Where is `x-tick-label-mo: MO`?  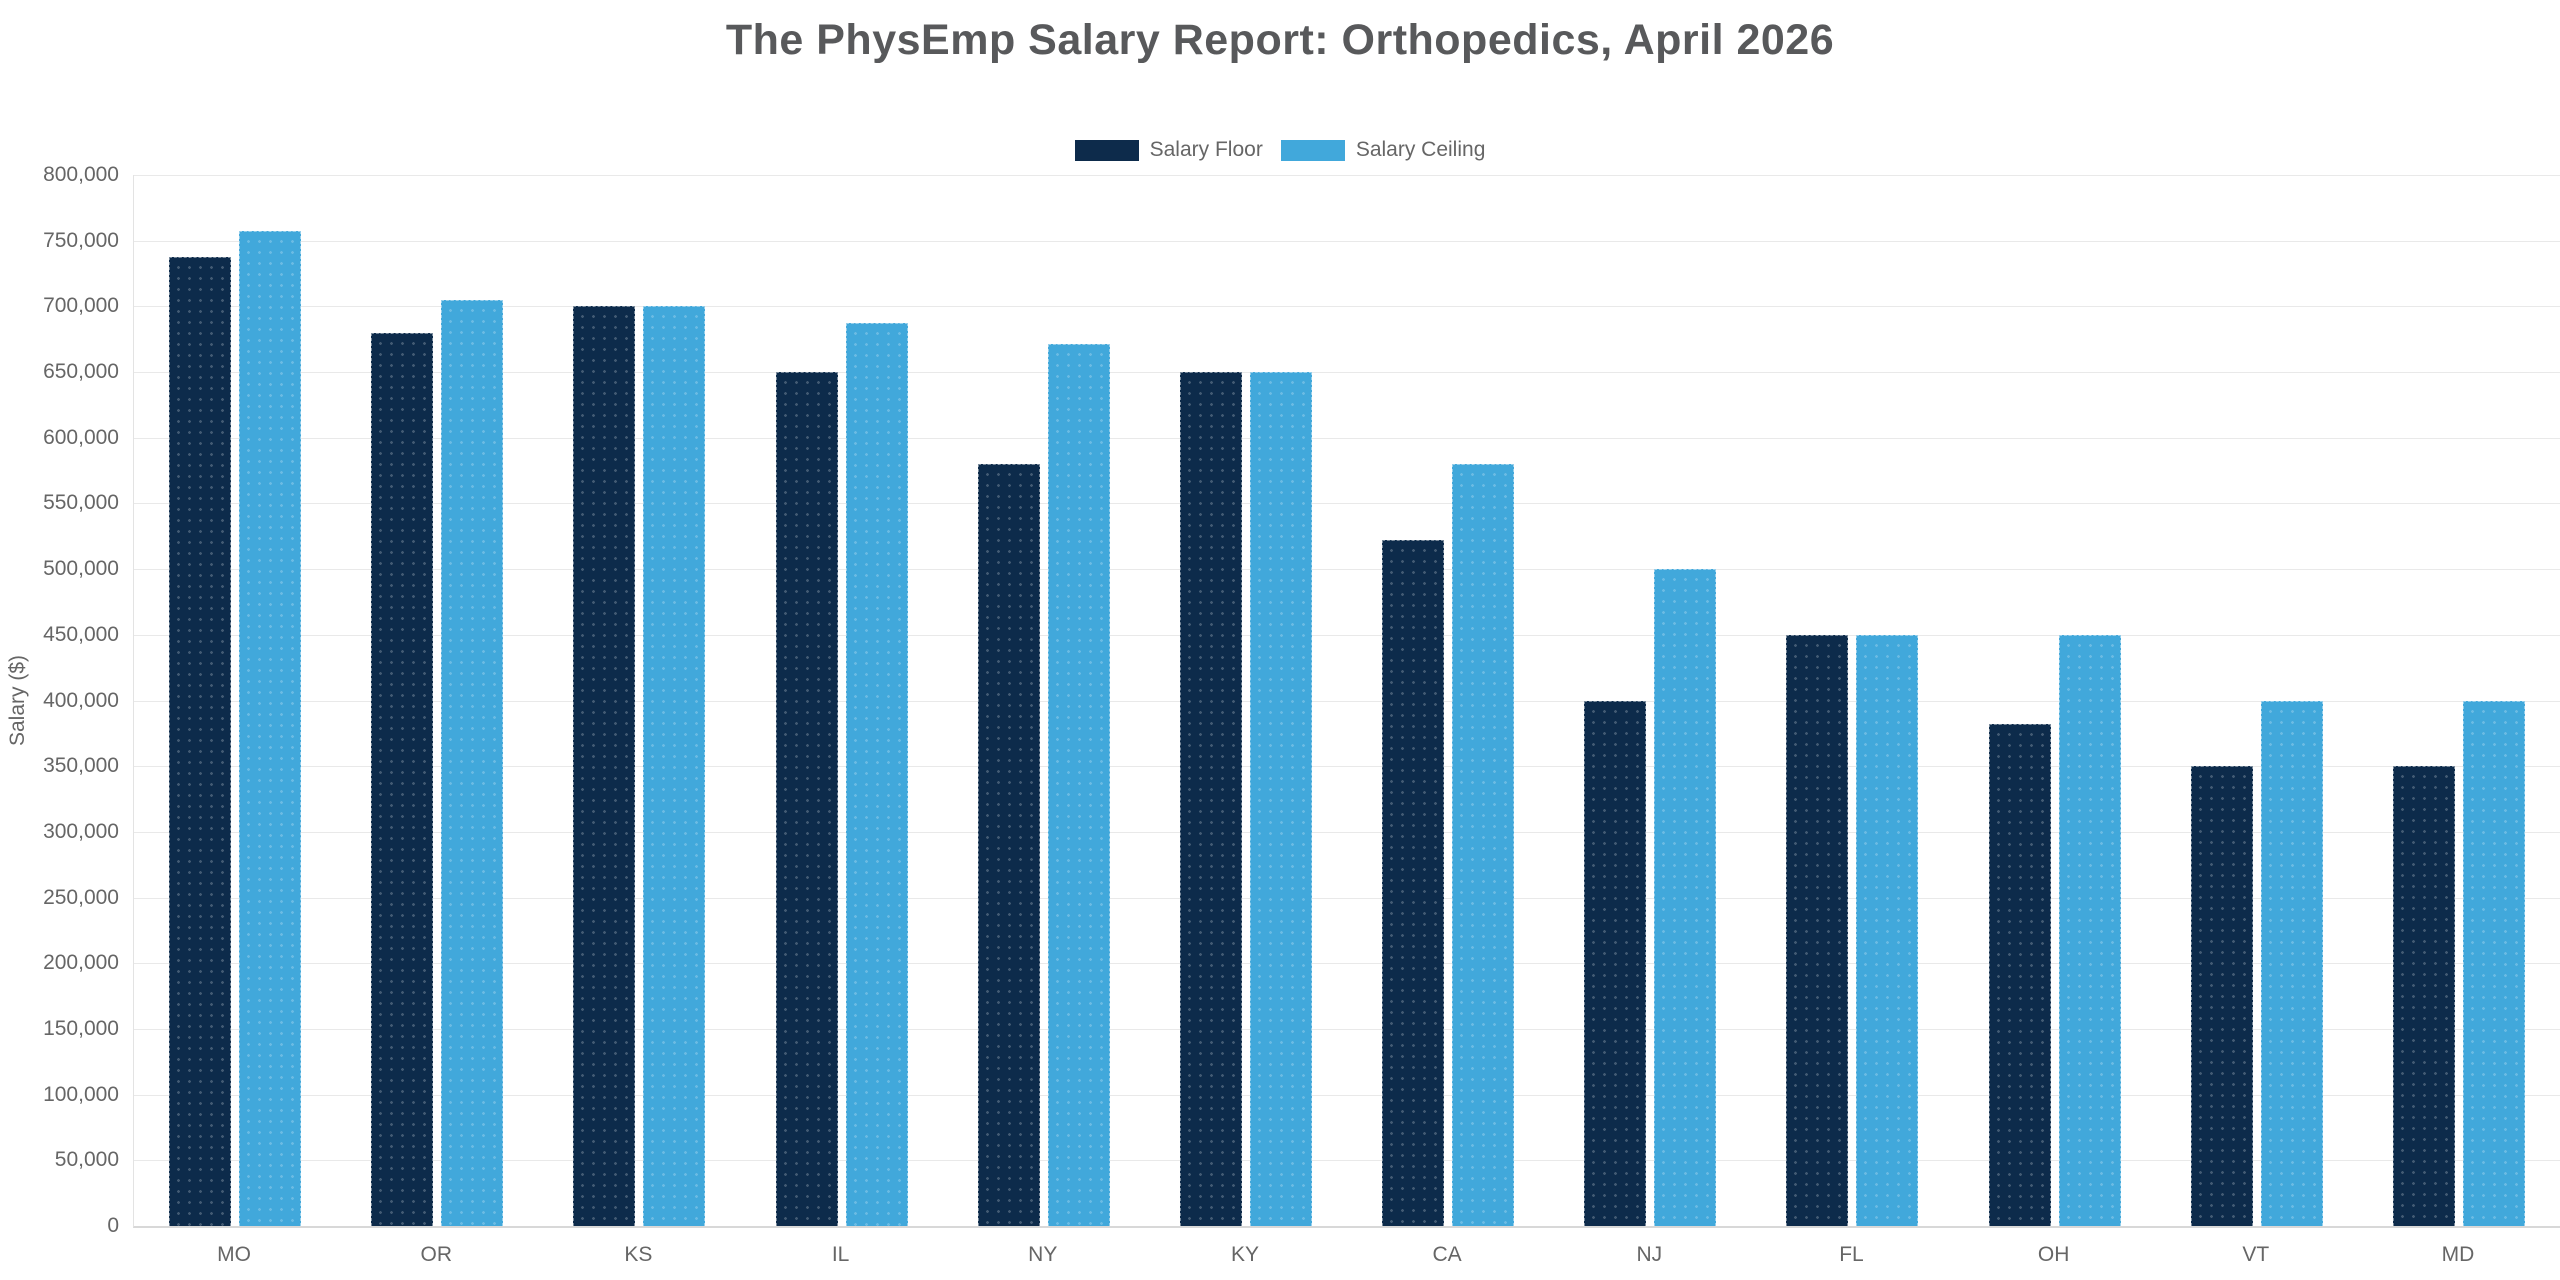 x-tick-label-mo: MO is located at coordinates (234, 1254).